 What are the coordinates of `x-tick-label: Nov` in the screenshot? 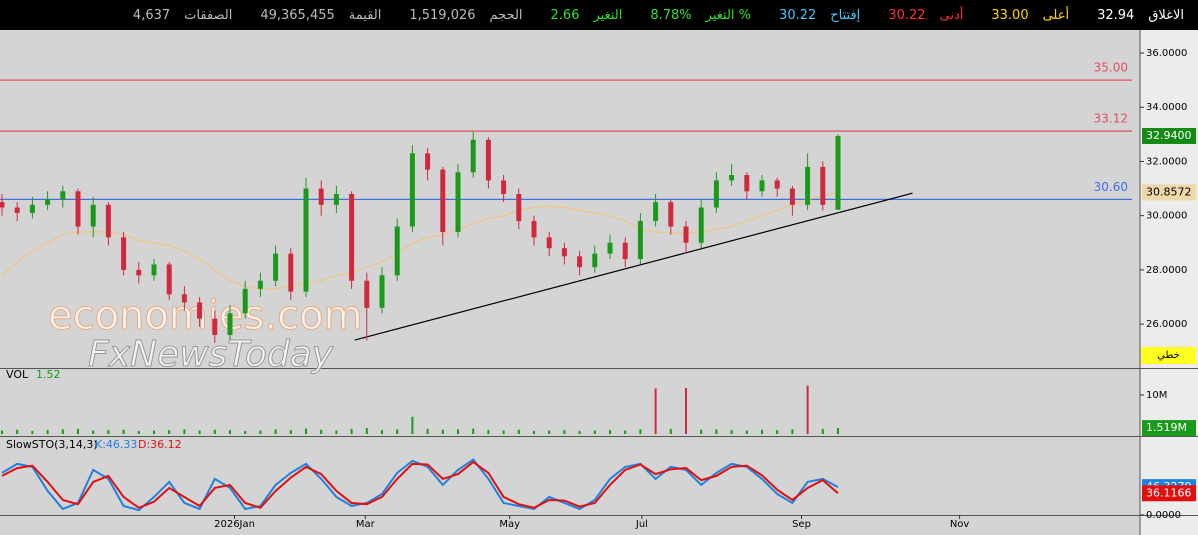 It's located at (960, 524).